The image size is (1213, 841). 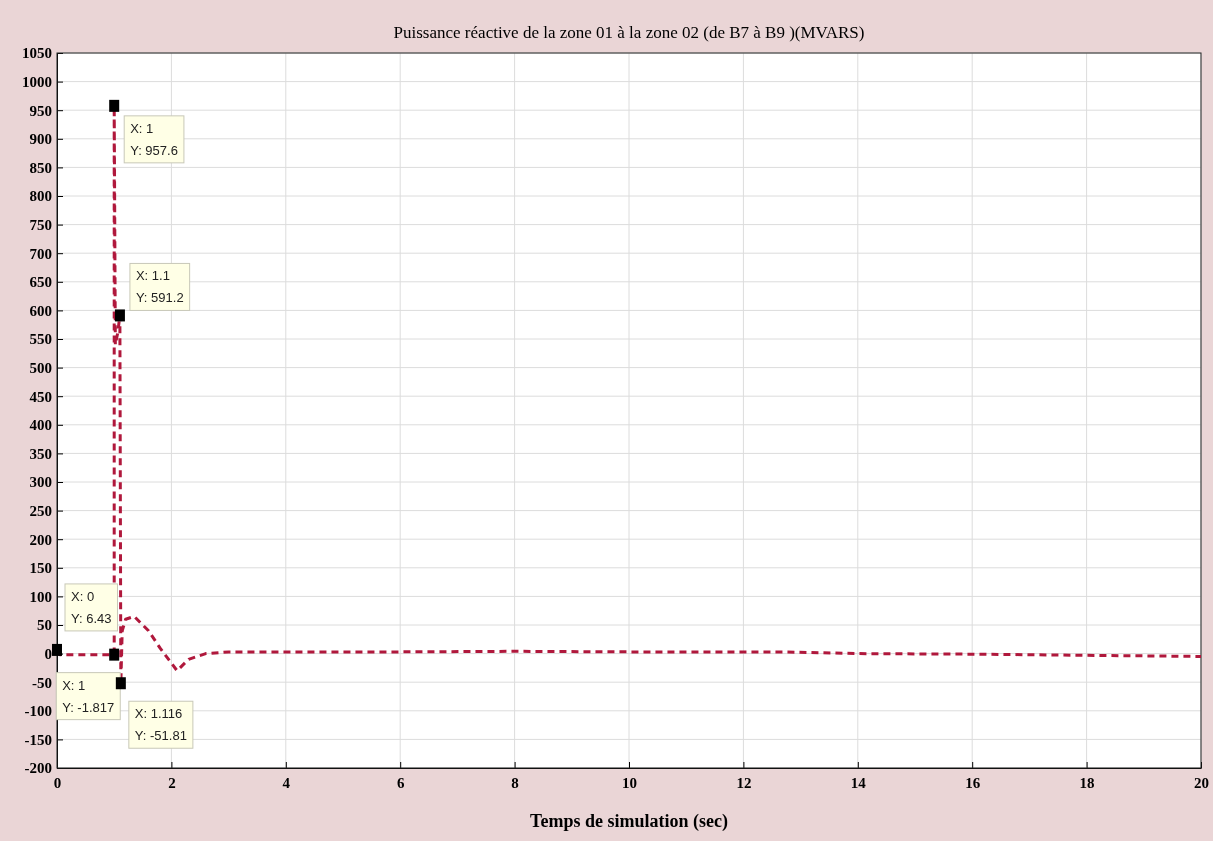 What do you see at coordinates (858, 782) in the screenshot?
I see `x-tick-label: 14` at bounding box center [858, 782].